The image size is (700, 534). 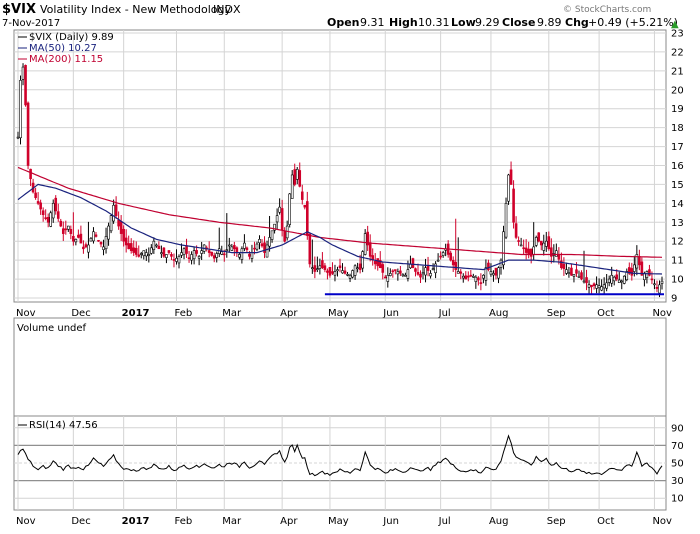 What do you see at coordinates (338, 313) in the screenshot?
I see `price-x-tick-label: May` at bounding box center [338, 313].